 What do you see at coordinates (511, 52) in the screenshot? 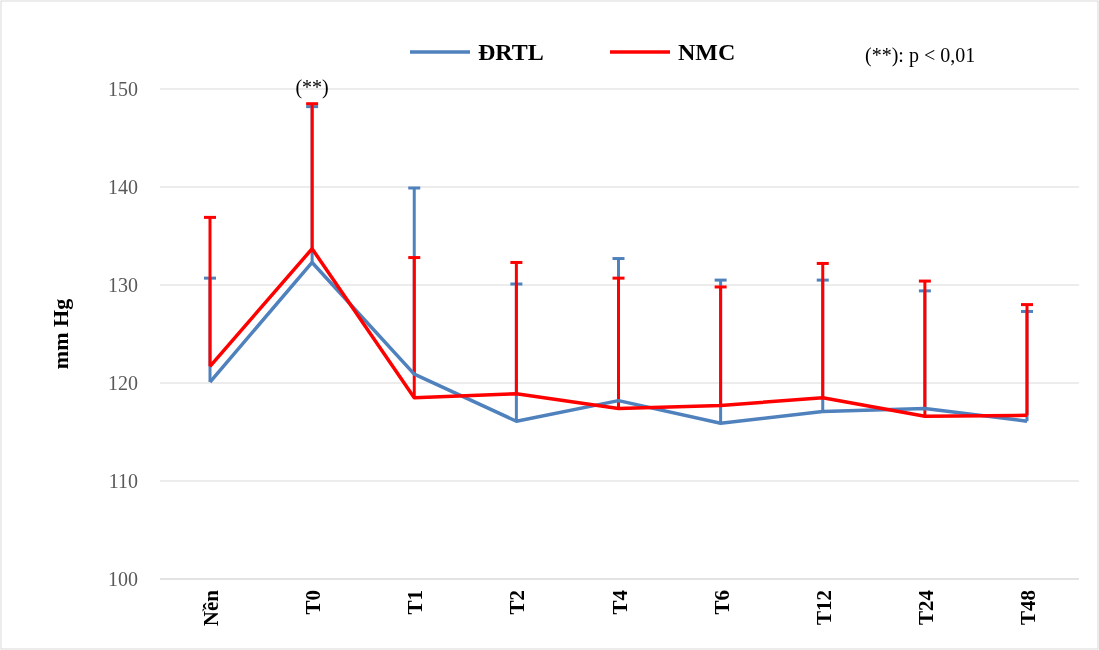
I see `legend-label: ĐRTL` at bounding box center [511, 52].